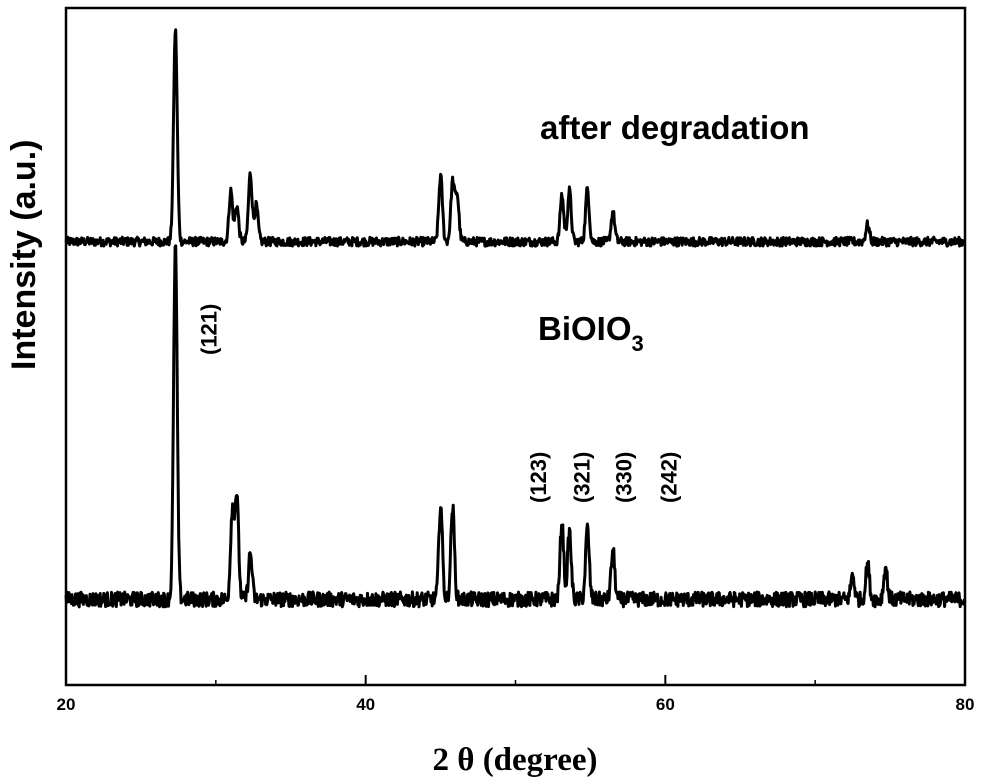 This screenshot has width=986, height=783. I want to click on series-label-after-degradation: after degradation, so click(675, 127).